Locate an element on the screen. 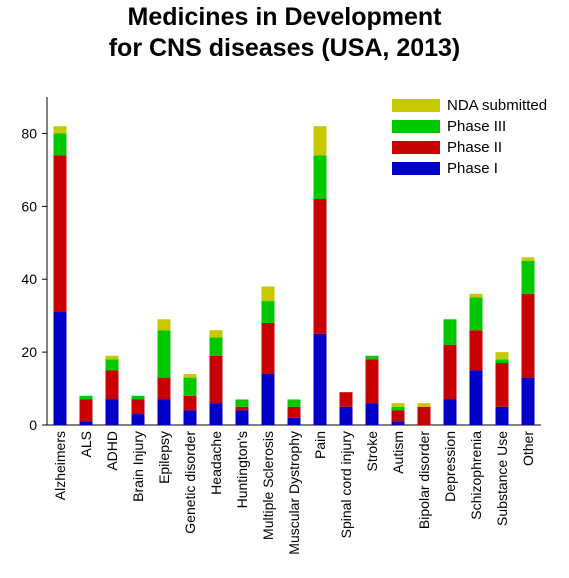 This screenshot has width=569, height=578. bar-muscular-dystrophy-phase-ii is located at coordinates (294, 412).